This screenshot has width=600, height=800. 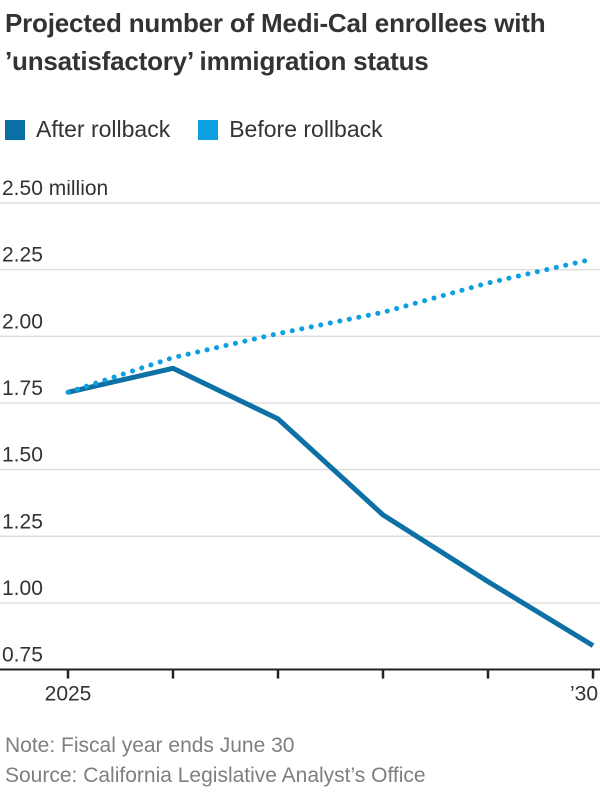 I want to click on y-axis-label: 1.50, so click(x=22, y=455).